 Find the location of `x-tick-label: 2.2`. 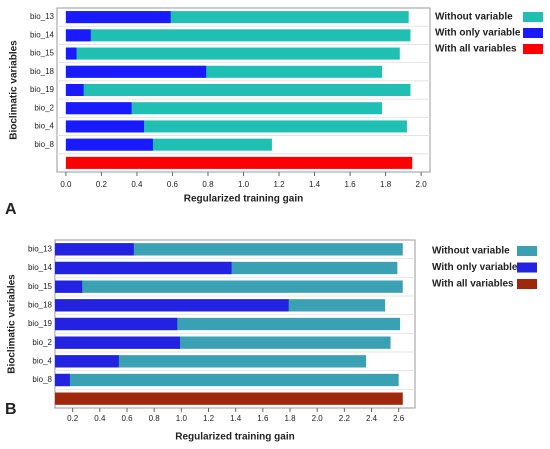

x-tick-label: 2.2 is located at coordinates (345, 418).